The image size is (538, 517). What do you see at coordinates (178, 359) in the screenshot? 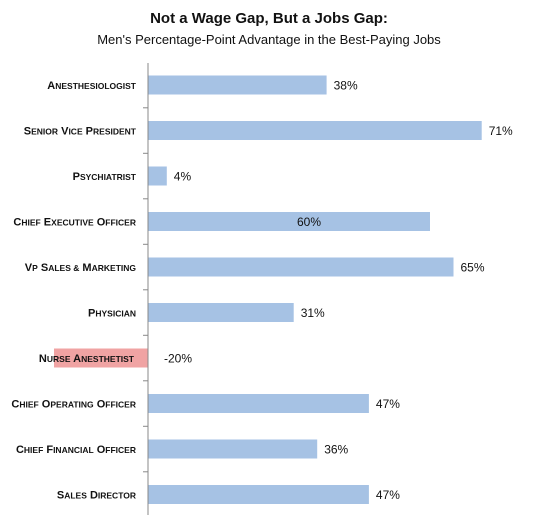
I see `value-label-nurse-anesthetist: -20%` at bounding box center [178, 359].